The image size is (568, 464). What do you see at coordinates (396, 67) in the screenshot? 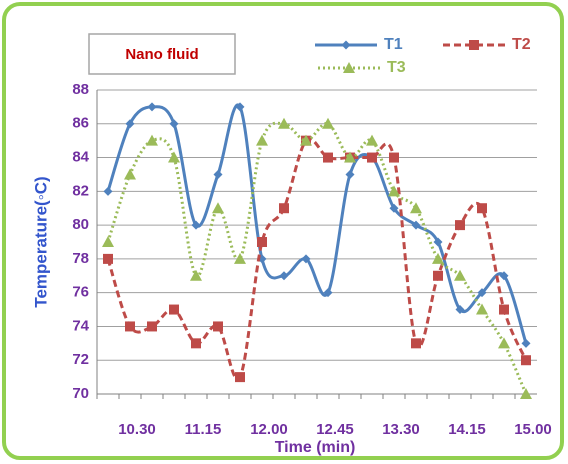
I see `legend-label: T3` at bounding box center [396, 67].